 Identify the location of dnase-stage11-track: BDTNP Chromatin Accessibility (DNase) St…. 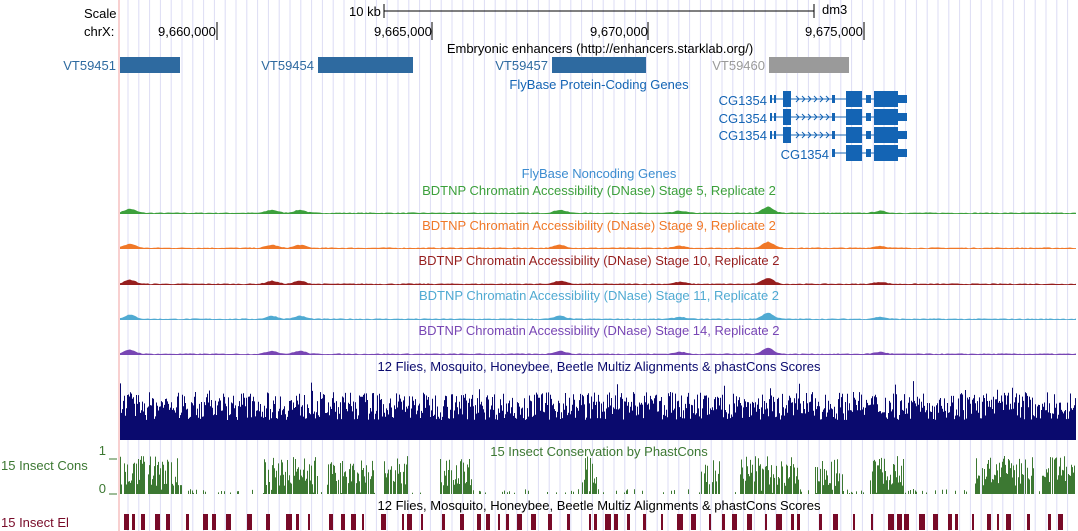
(598, 304).